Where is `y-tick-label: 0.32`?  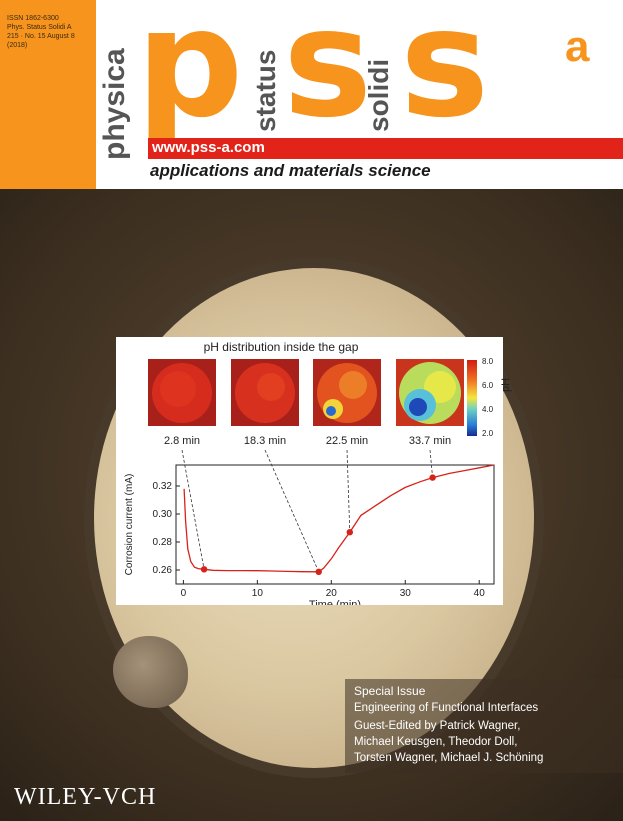
y-tick-label: 0.32 is located at coordinates (163, 486).